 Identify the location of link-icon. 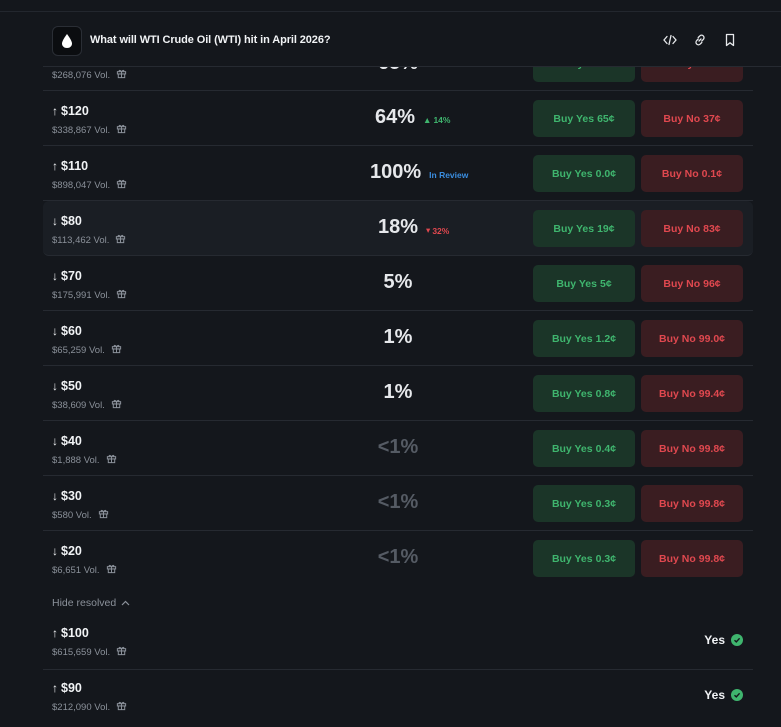
(700, 40).